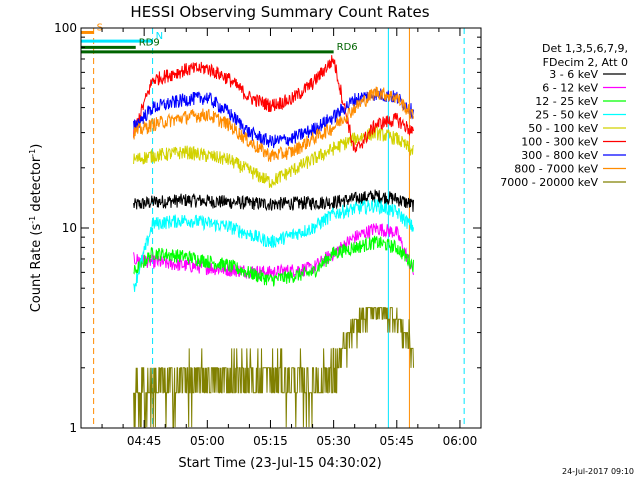 This screenshot has height=484, width=640. What do you see at coordinates (65, 28) in the screenshot?
I see `y-tick-label-2: 100` at bounding box center [65, 28].